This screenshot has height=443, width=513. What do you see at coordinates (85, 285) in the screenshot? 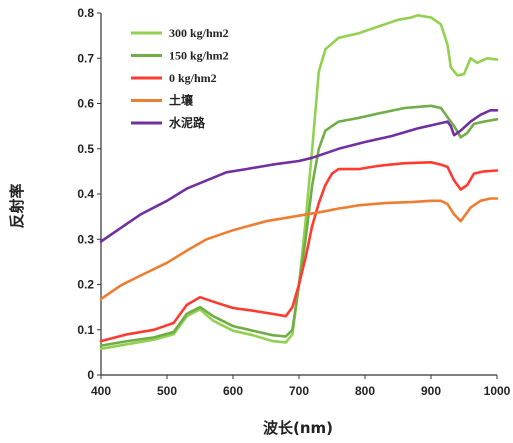
I see `y-tick-label: 0.2` at bounding box center [85, 285].